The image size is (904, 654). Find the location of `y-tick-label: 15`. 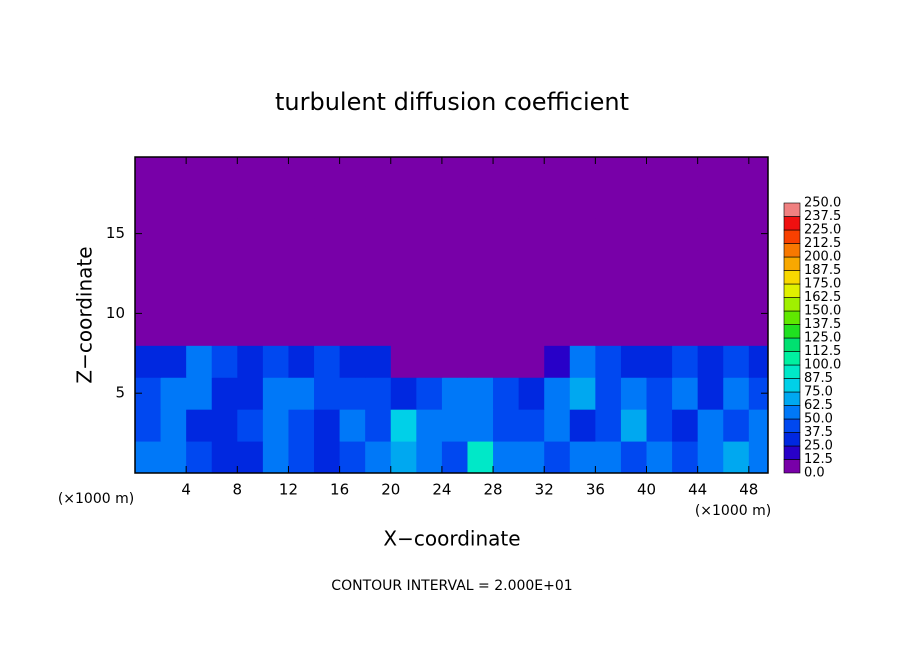

y-tick-label: 15 is located at coordinates (115, 233).